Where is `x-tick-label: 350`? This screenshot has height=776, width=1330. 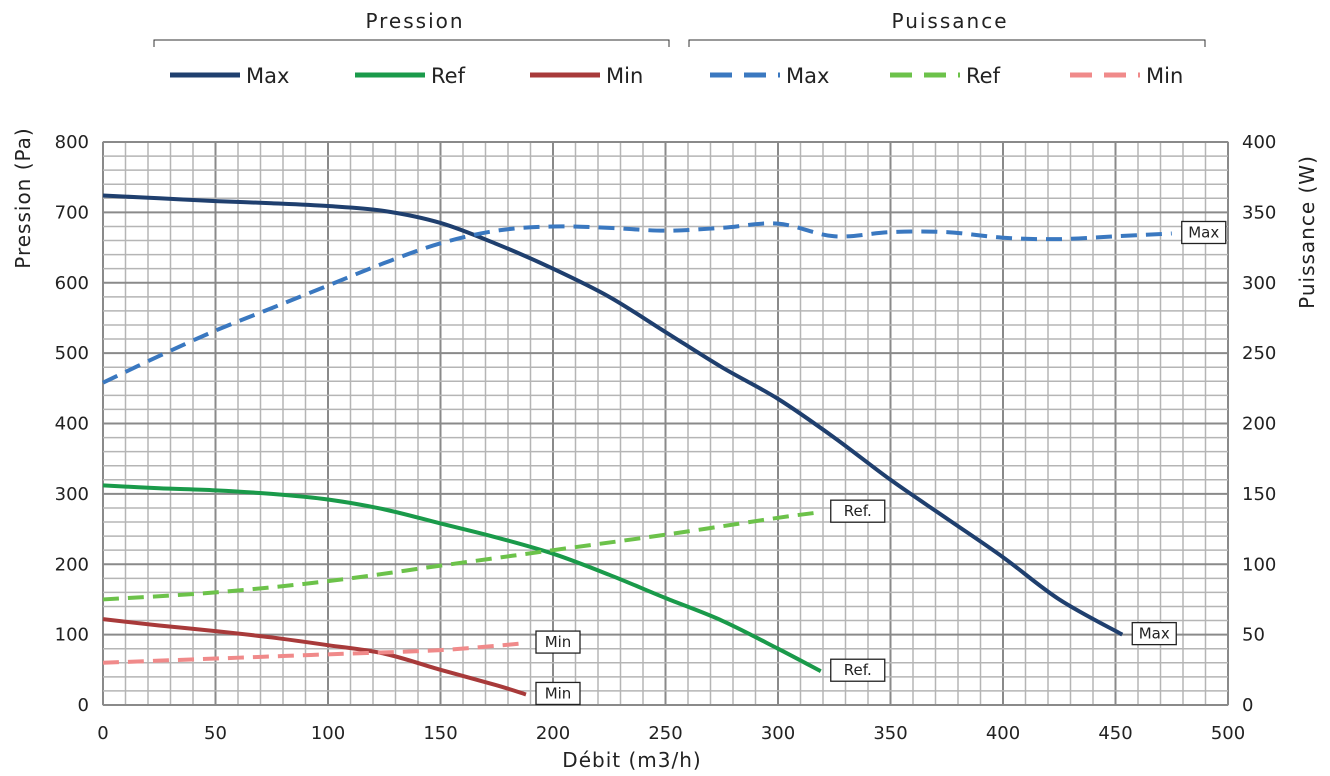 x-tick-label: 350 is located at coordinates (890, 733).